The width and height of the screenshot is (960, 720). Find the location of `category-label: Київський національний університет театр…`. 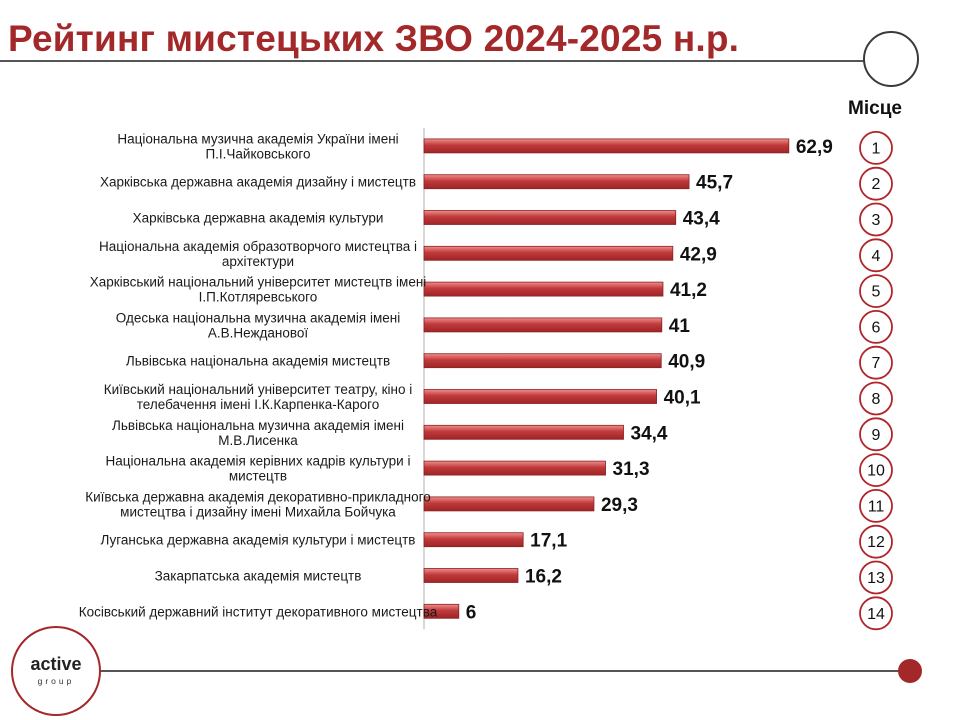

category-label: Київський національний університет театр… is located at coordinates (258, 397).